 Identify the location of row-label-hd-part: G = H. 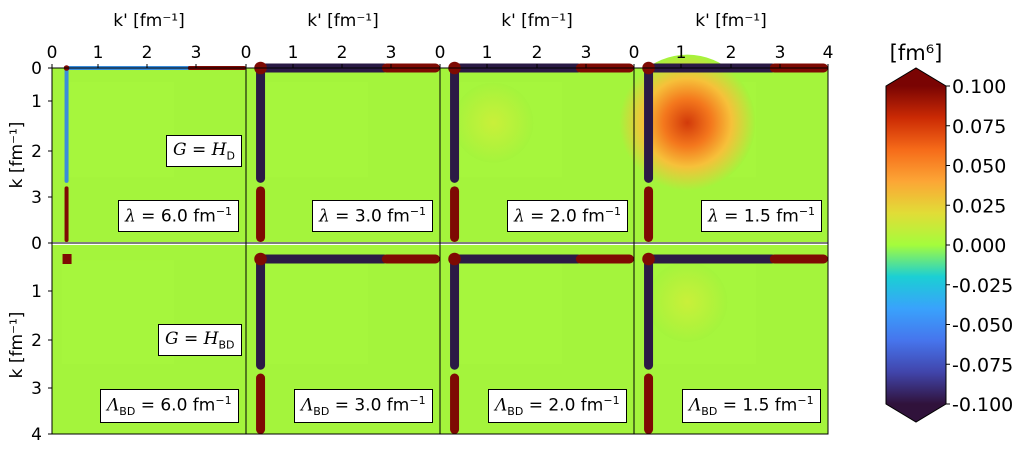
(200, 150).